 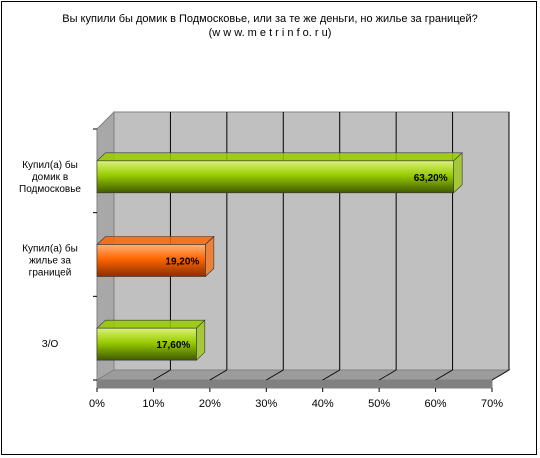 What do you see at coordinates (323, 404) in the screenshot?
I see `x-tick-label: 40%` at bounding box center [323, 404].